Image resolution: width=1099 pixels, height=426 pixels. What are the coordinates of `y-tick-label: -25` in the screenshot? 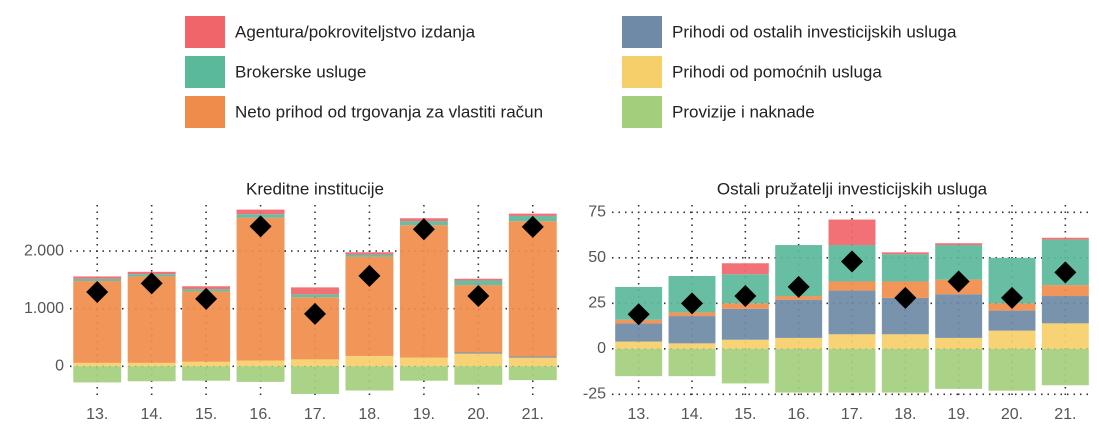 It's located at (594, 394).